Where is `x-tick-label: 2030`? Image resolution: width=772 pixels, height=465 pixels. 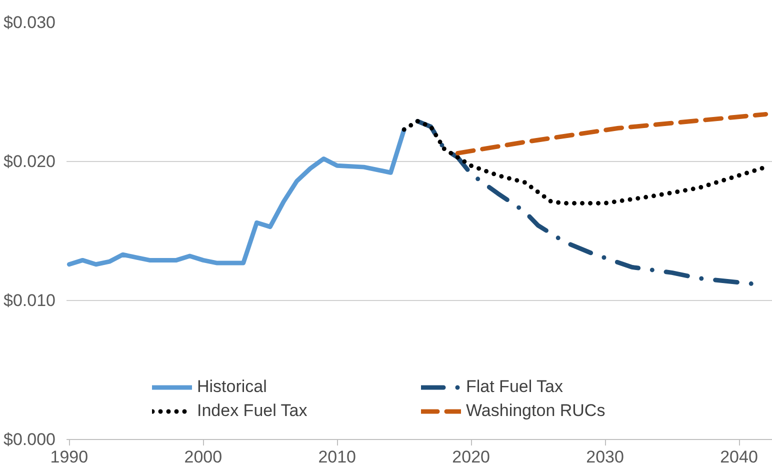 x-tick-label: 2030 is located at coordinates (605, 456).